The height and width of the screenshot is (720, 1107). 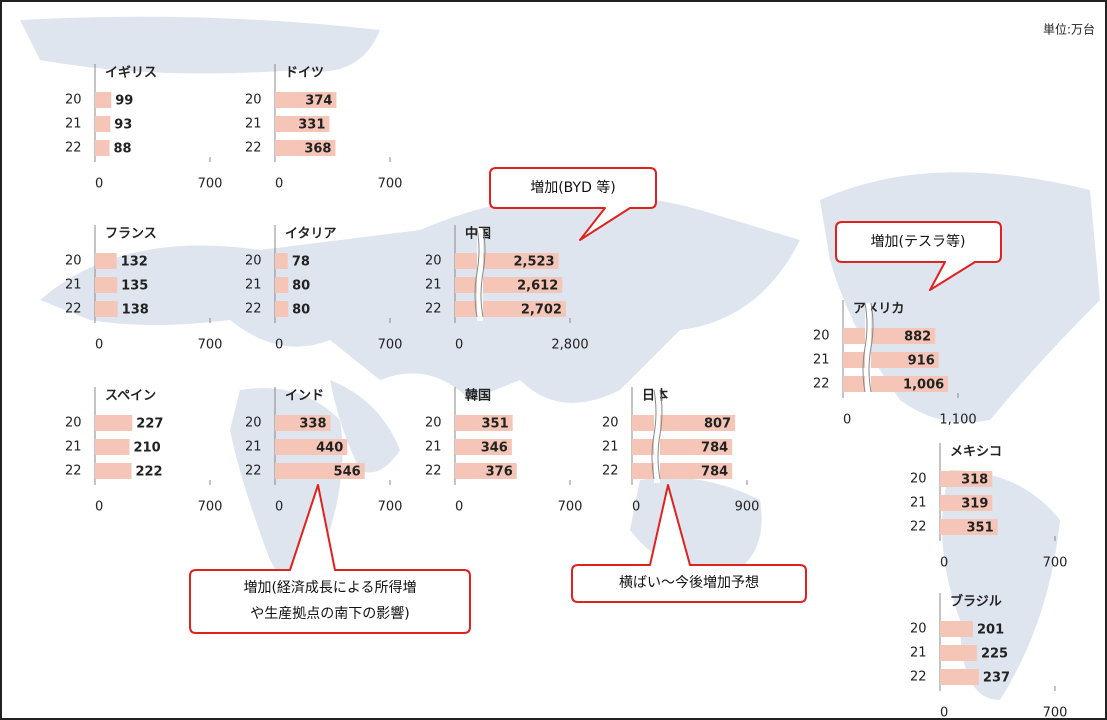 I want to click on chart-title: イタリア, so click(x=310, y=234).